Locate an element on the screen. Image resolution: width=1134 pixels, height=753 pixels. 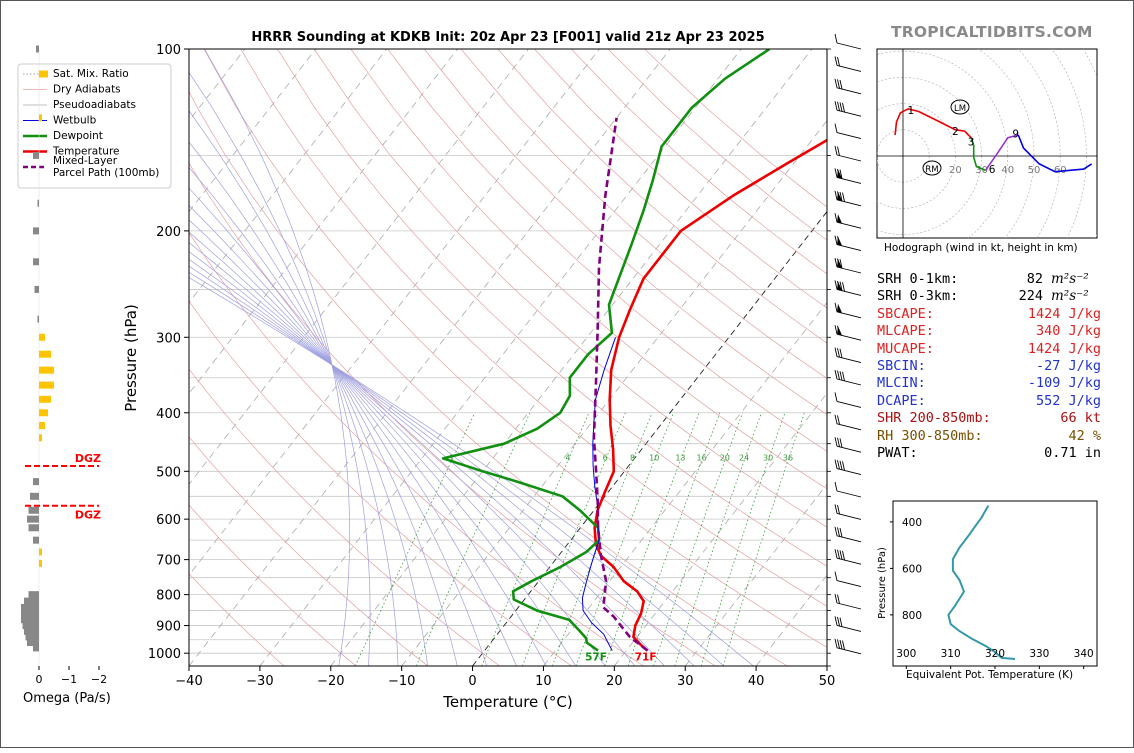
hodograph-caption: Hodograph (wind in kt, height in km) is located at coordinates (981, 248).